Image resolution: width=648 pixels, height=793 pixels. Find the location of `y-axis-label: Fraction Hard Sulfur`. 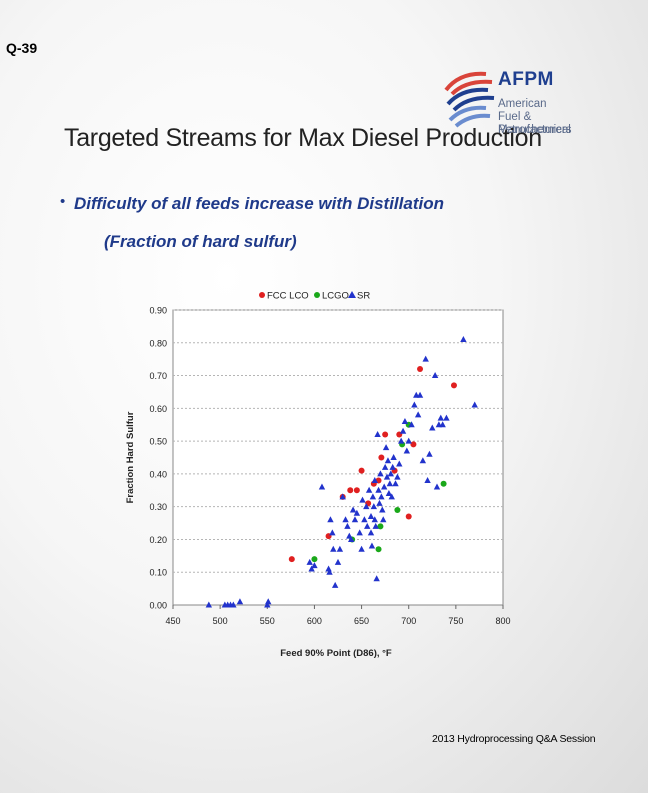

y-axis-label: Fraction Hard Sulfur is located at coordinates (130, 457).